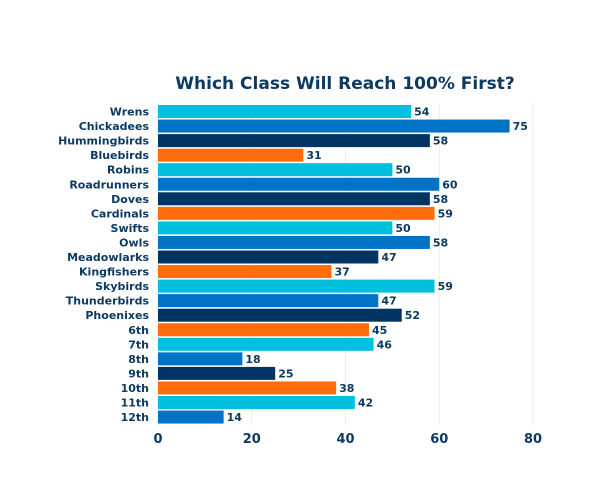  What do you see at coordinates (108, 301) in the screenshot?
I see `category-label: Thunderbirds` at bounding box center [108, 301].